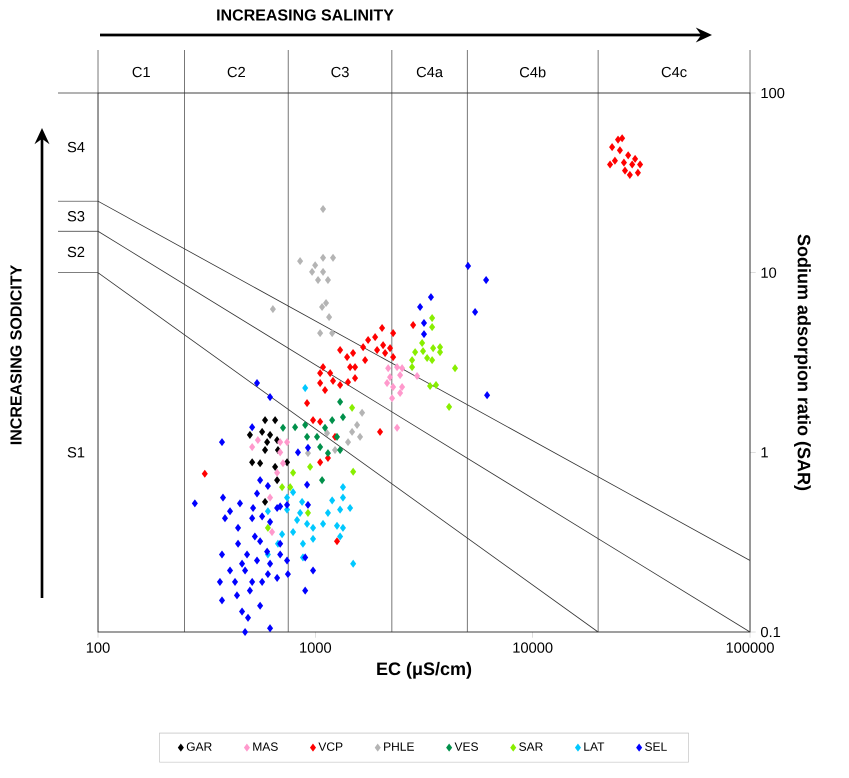 The width and height of the screenshot is (849, 778). What do you see at coordinates (531, 746) in the screenshot?
I see `legend-label: SAR` at bounding box center [531, 746].